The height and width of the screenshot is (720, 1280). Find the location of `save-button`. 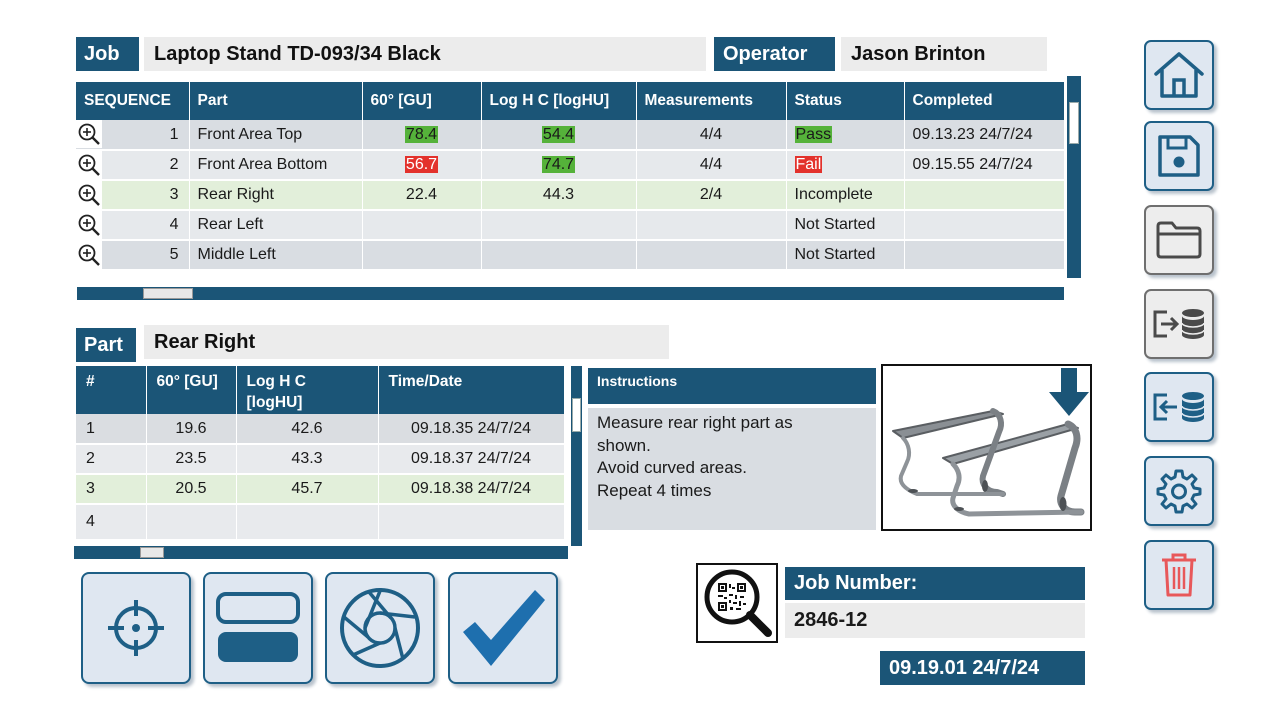

save-button is located at coordinates (1179, 156).